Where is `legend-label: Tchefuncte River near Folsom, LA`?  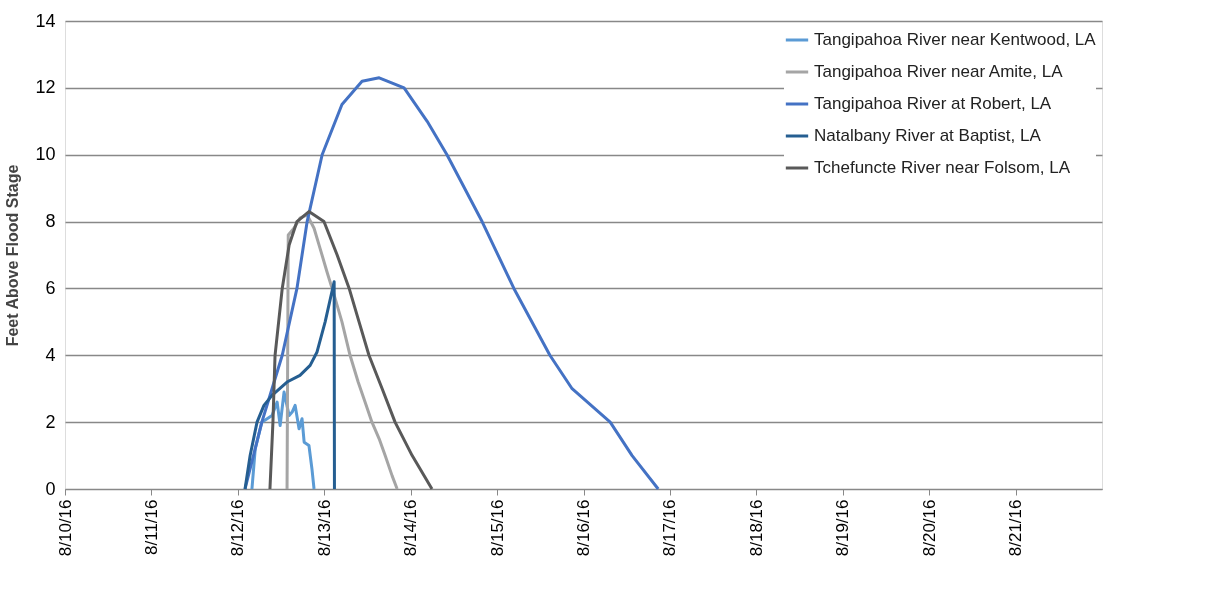
legend-label: Tchefuncte River near Folsom, LA is located at coordinates (942, 167).